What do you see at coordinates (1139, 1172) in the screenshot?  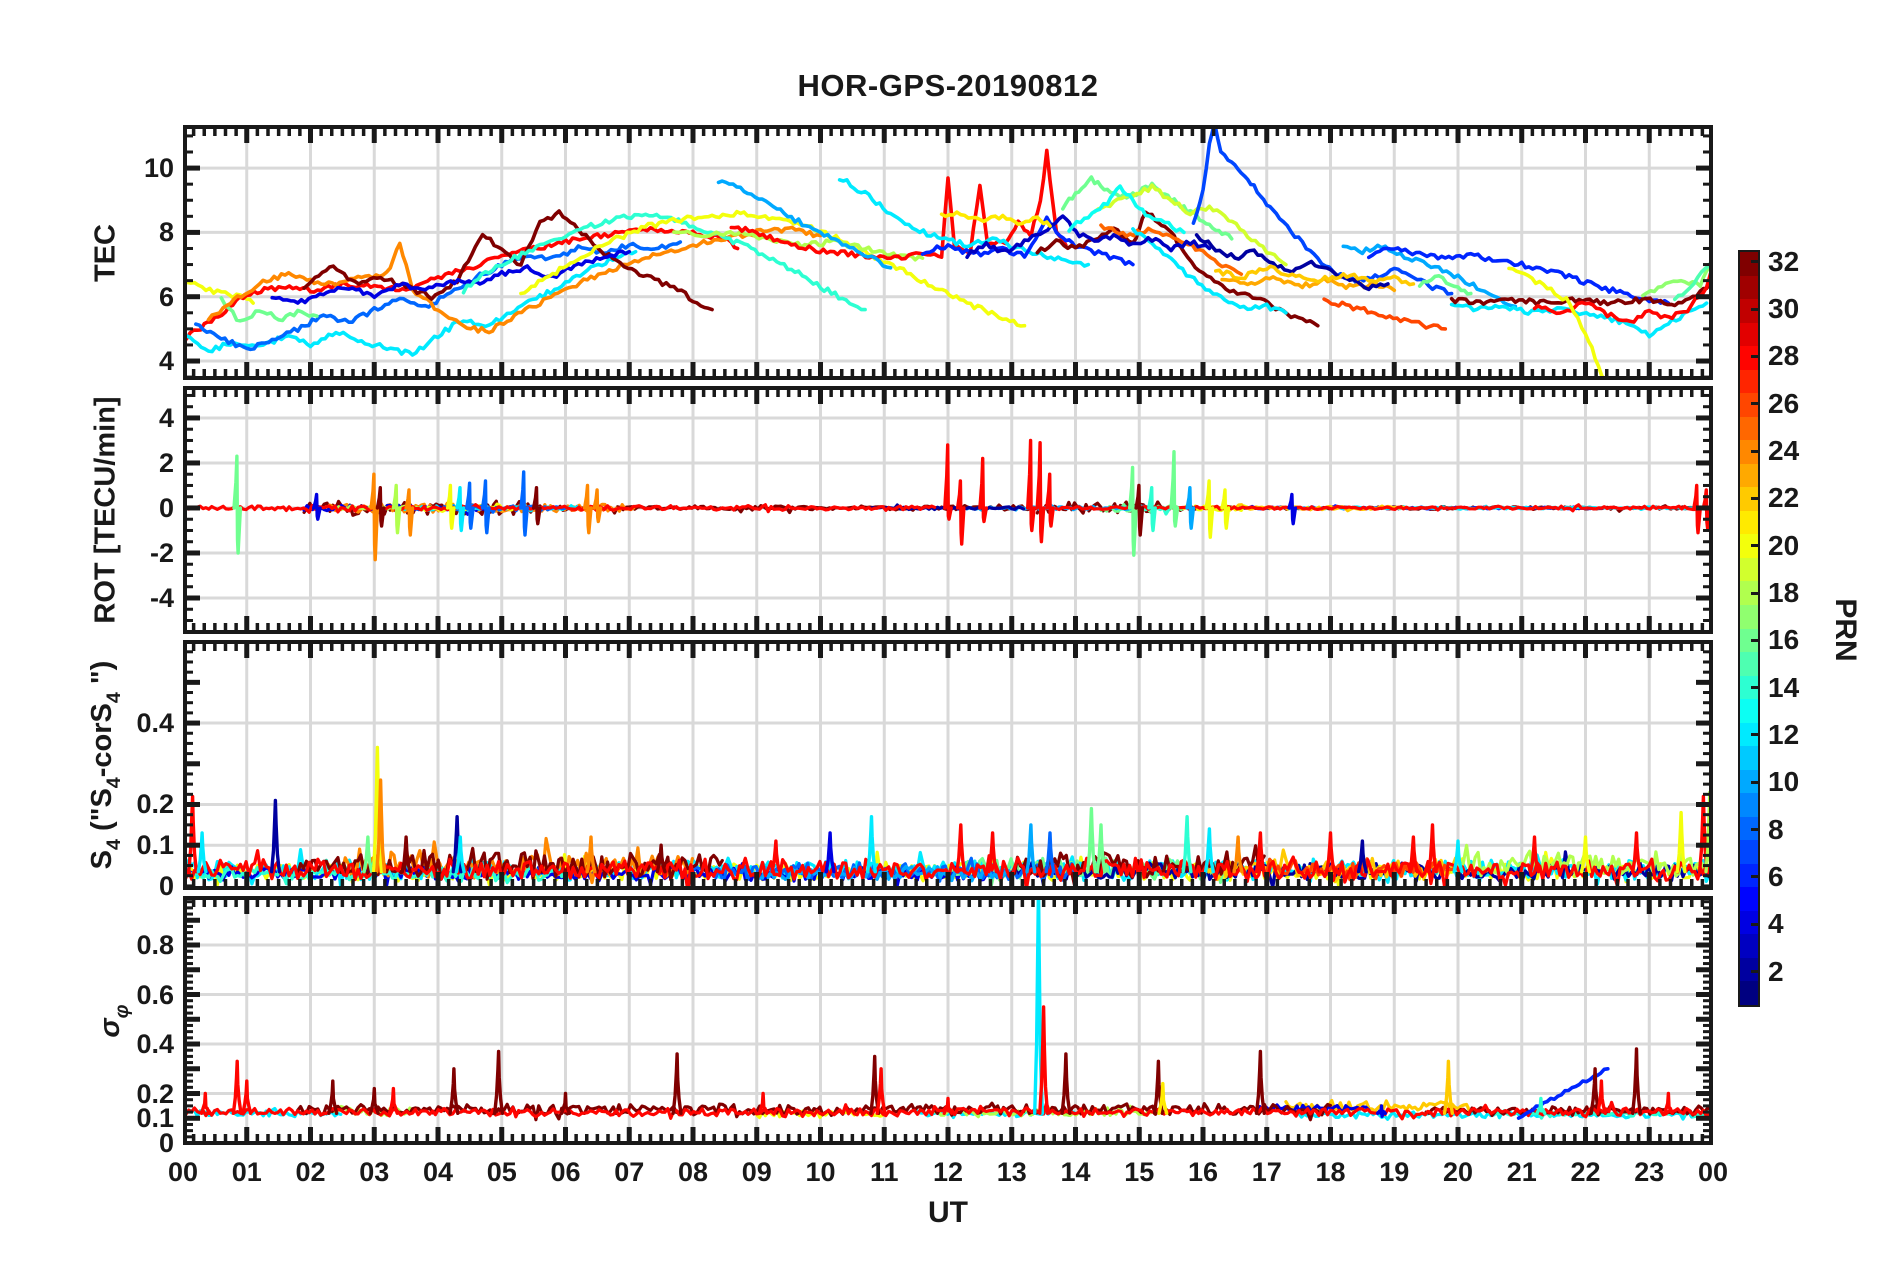 I see `x-tick-label: 15` at bounding box center [1139, 1172].